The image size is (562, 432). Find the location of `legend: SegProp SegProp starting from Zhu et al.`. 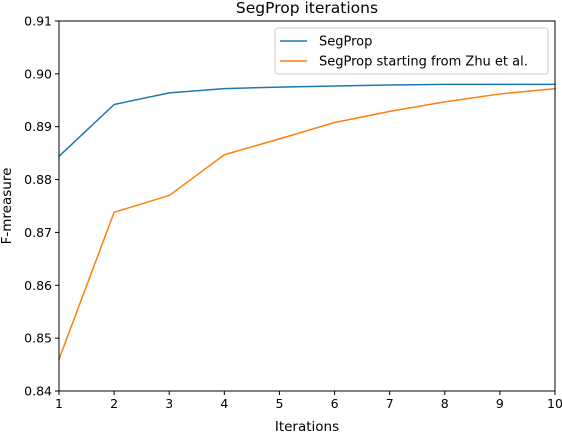

legend: SegProp SegProp starting from Zhu et al. is located at coordinates (411, 51).